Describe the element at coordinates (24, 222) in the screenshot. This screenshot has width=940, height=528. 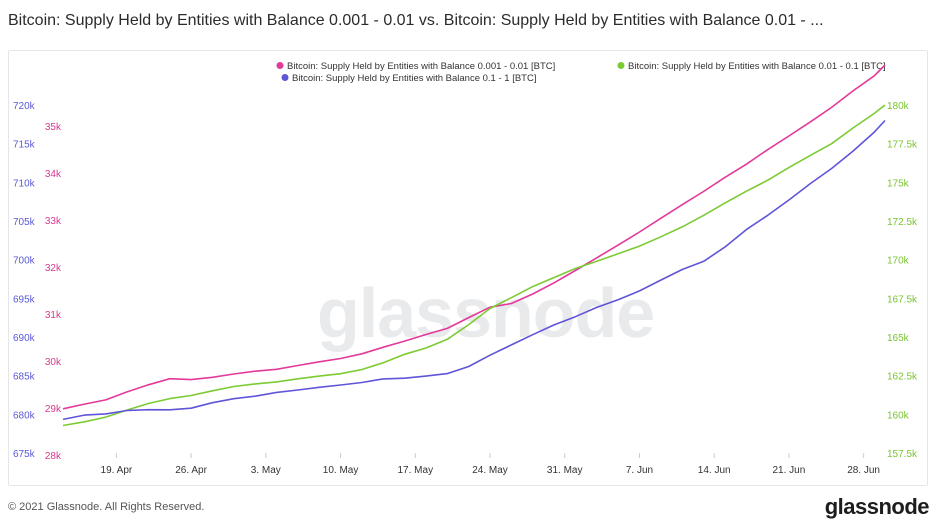
I see `left-axis-purple-tick-label: 705k` at that location.